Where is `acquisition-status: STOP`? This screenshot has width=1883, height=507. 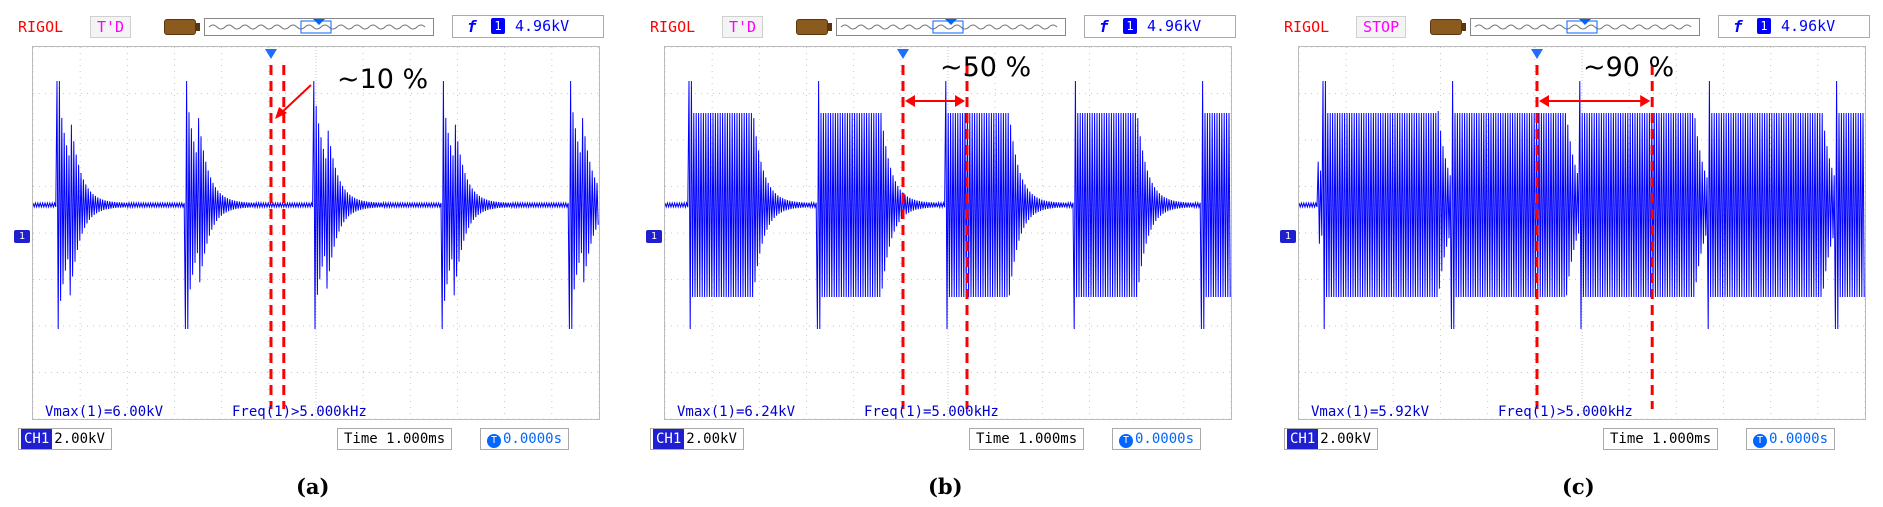
acquisition-status: STOP is located at coordinates (1381, 27).